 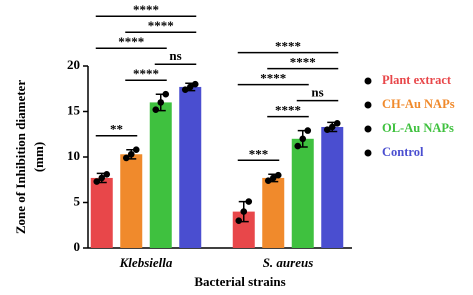 What do you see at coordinates (77, 246) in the screenshot?
I see `y-tick-label: 0` at bounding box center [77, 246].